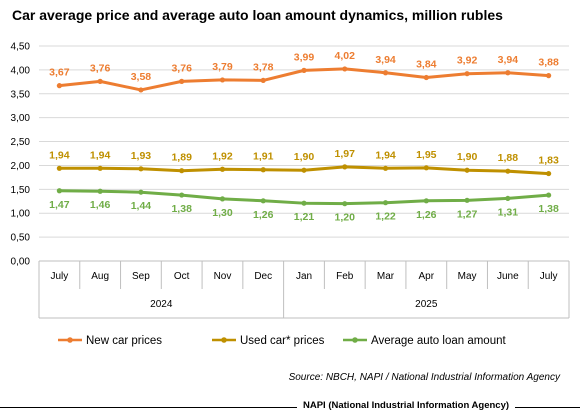 Image resolution: width=580 pixels, height=418 pixels. Describe the element at coordinates (141, 276) in the screenshot. I see `x-tick-label: Sep` at that location.